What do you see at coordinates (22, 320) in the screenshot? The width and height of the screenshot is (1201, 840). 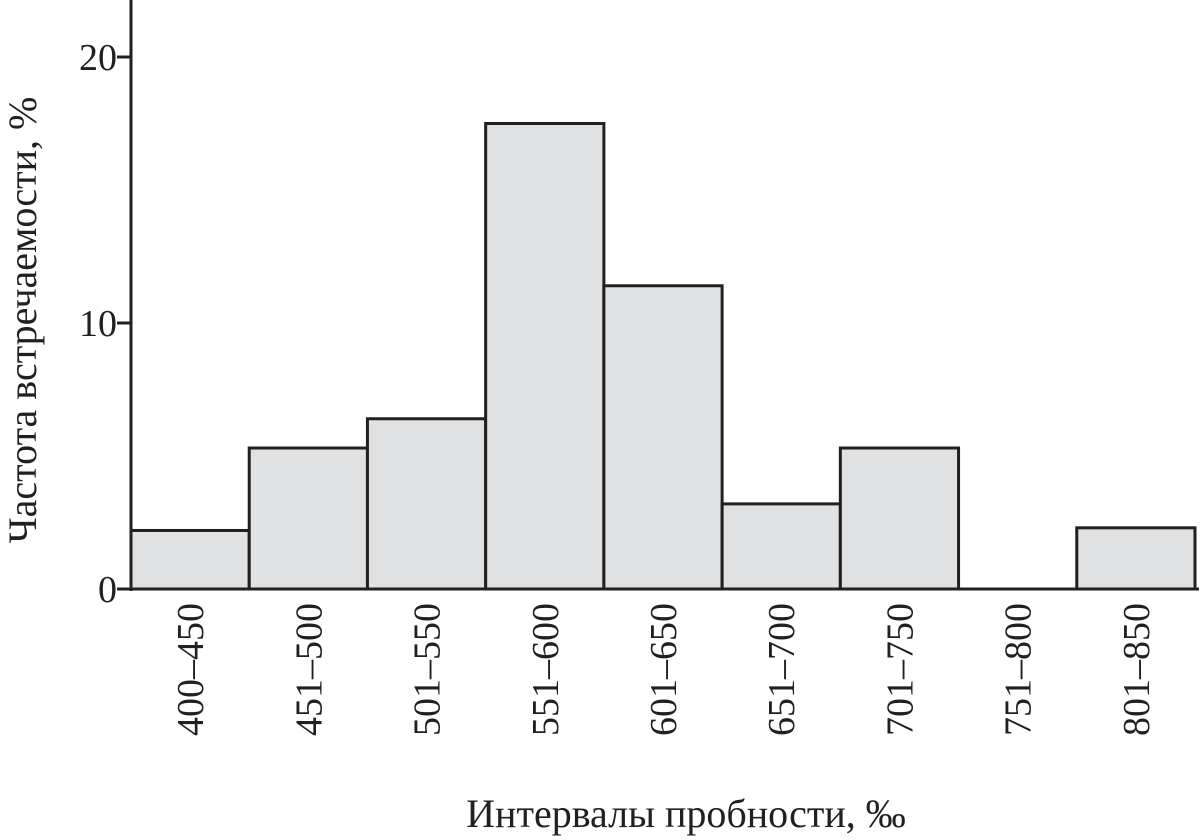 I see `y-axis-title: Частота встречаемости, %` at bounding box center [22, 320].